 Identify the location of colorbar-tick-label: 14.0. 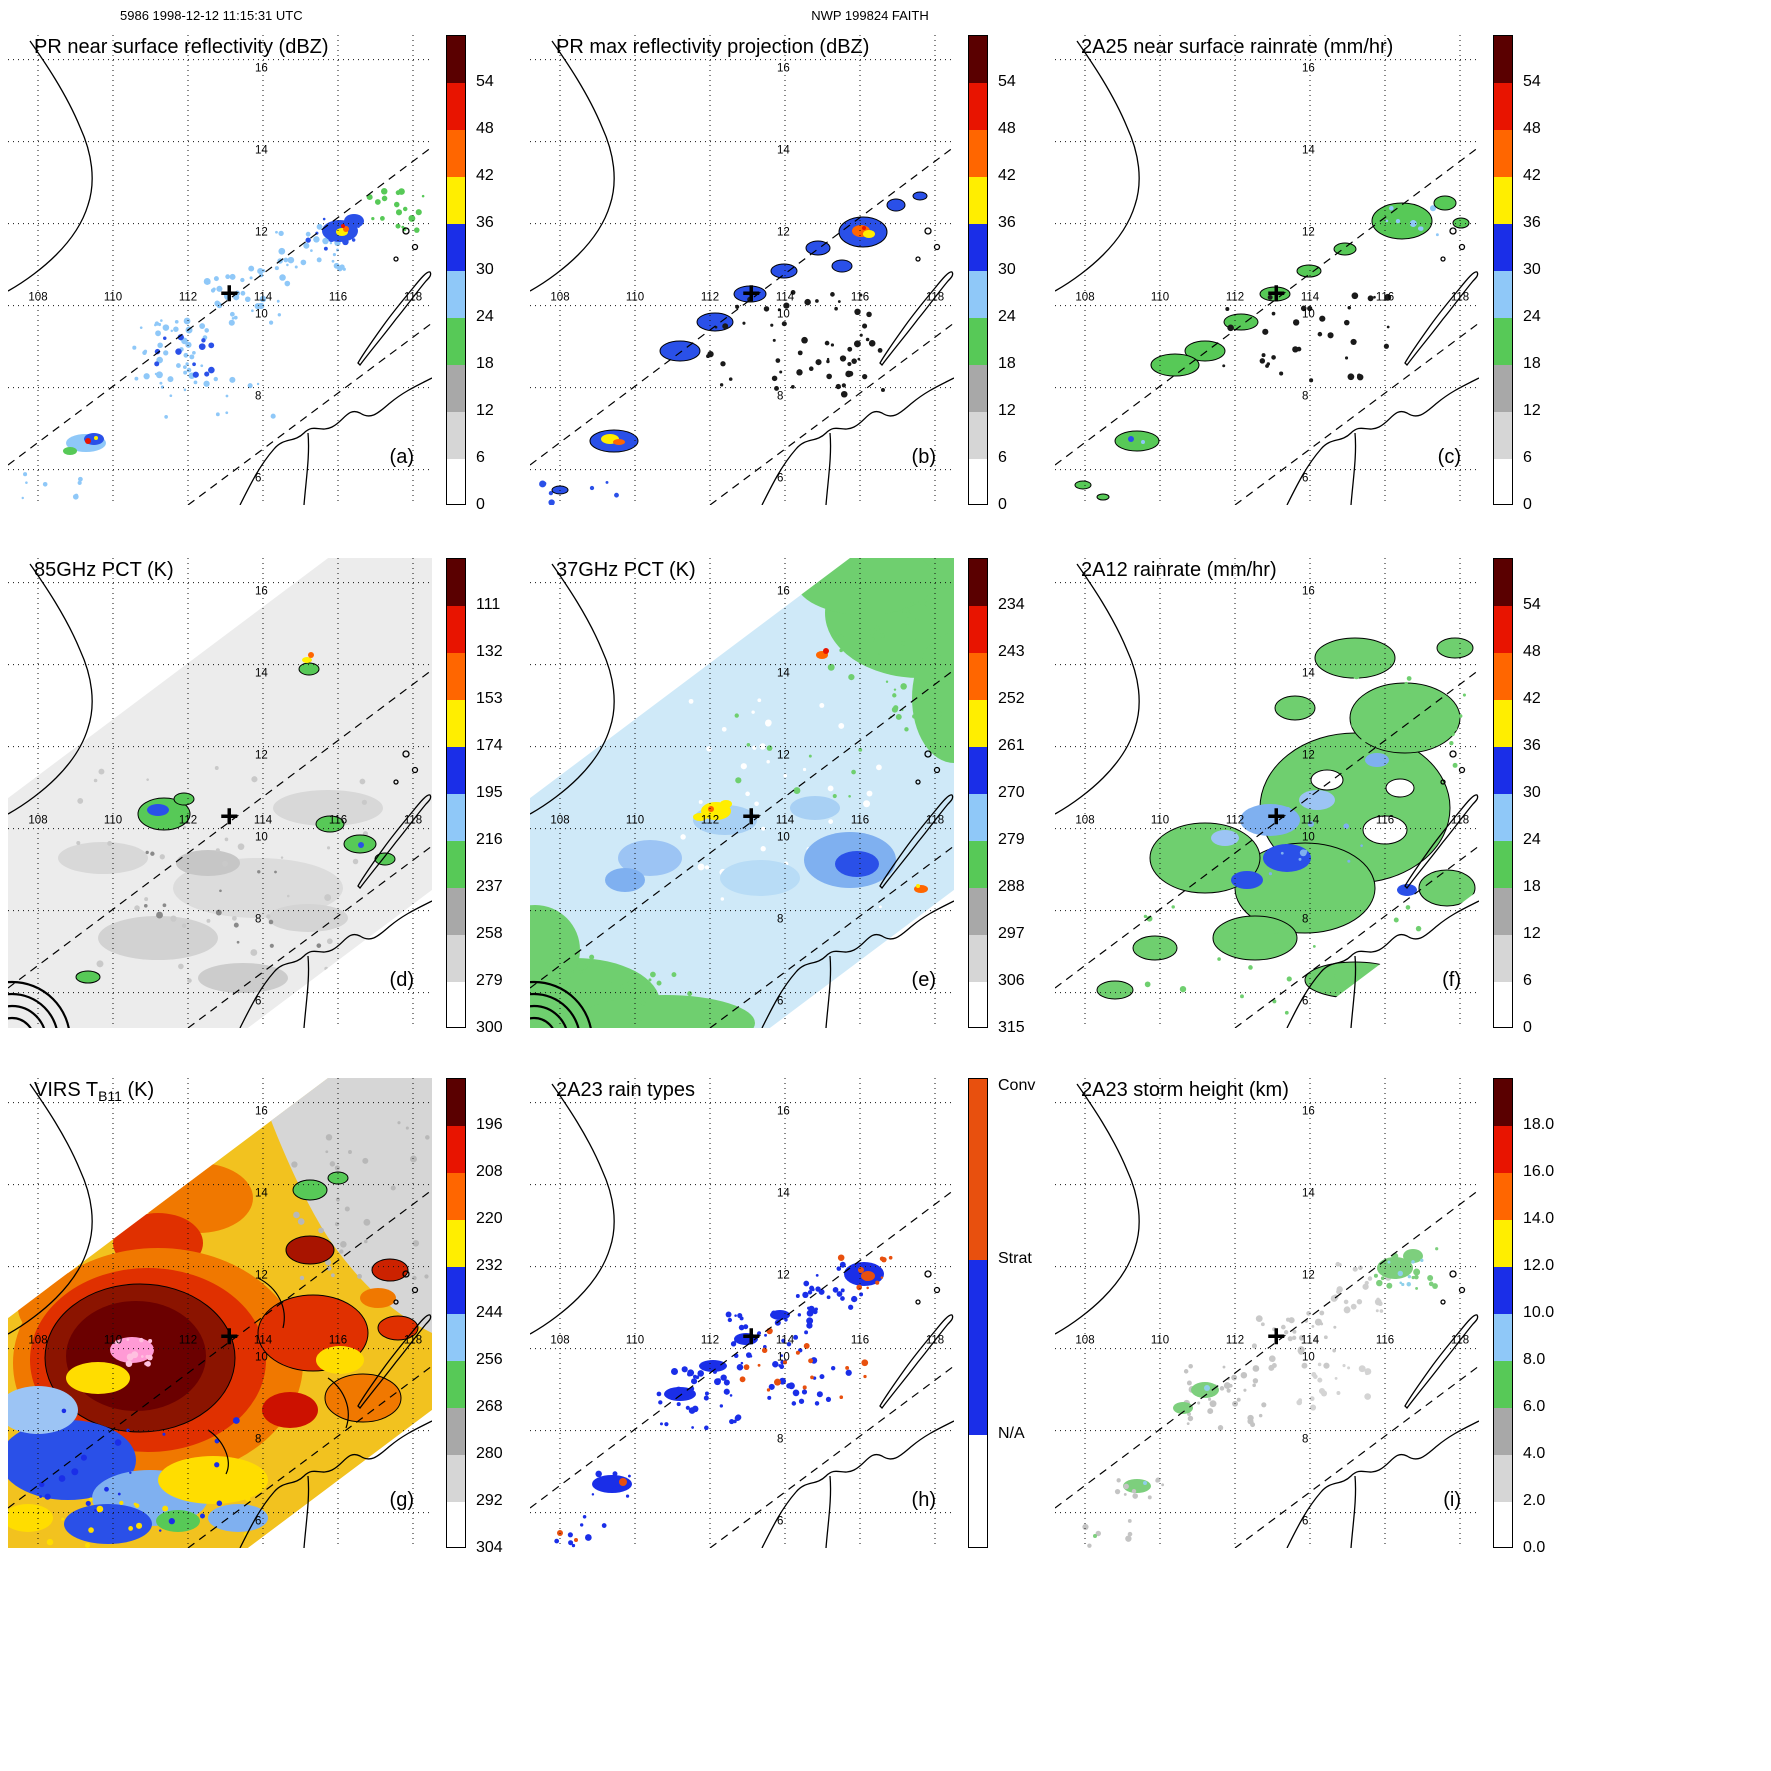
(1539, 1218).